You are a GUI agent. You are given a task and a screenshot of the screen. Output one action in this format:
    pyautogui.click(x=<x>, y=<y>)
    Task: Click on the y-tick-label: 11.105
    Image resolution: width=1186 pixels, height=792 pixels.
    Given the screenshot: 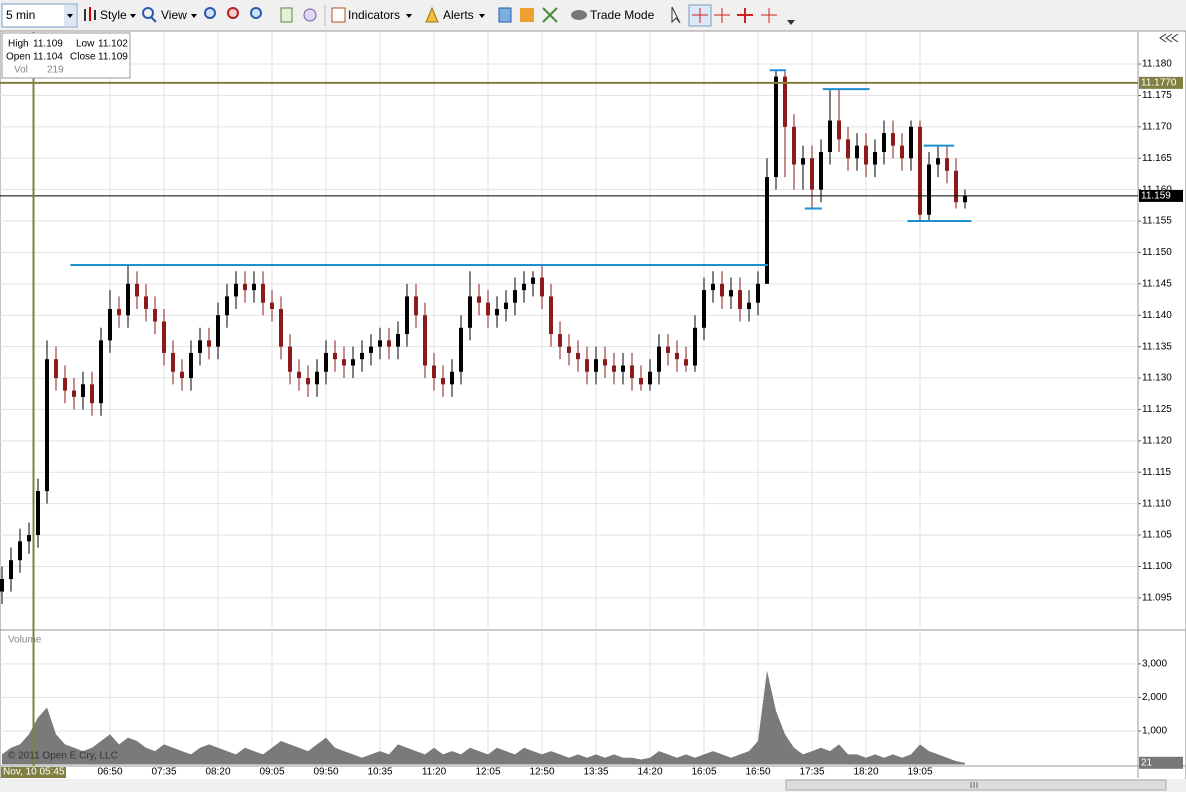 What is the action you would take?
    pyautogui.click(x=1157, y=535)
    